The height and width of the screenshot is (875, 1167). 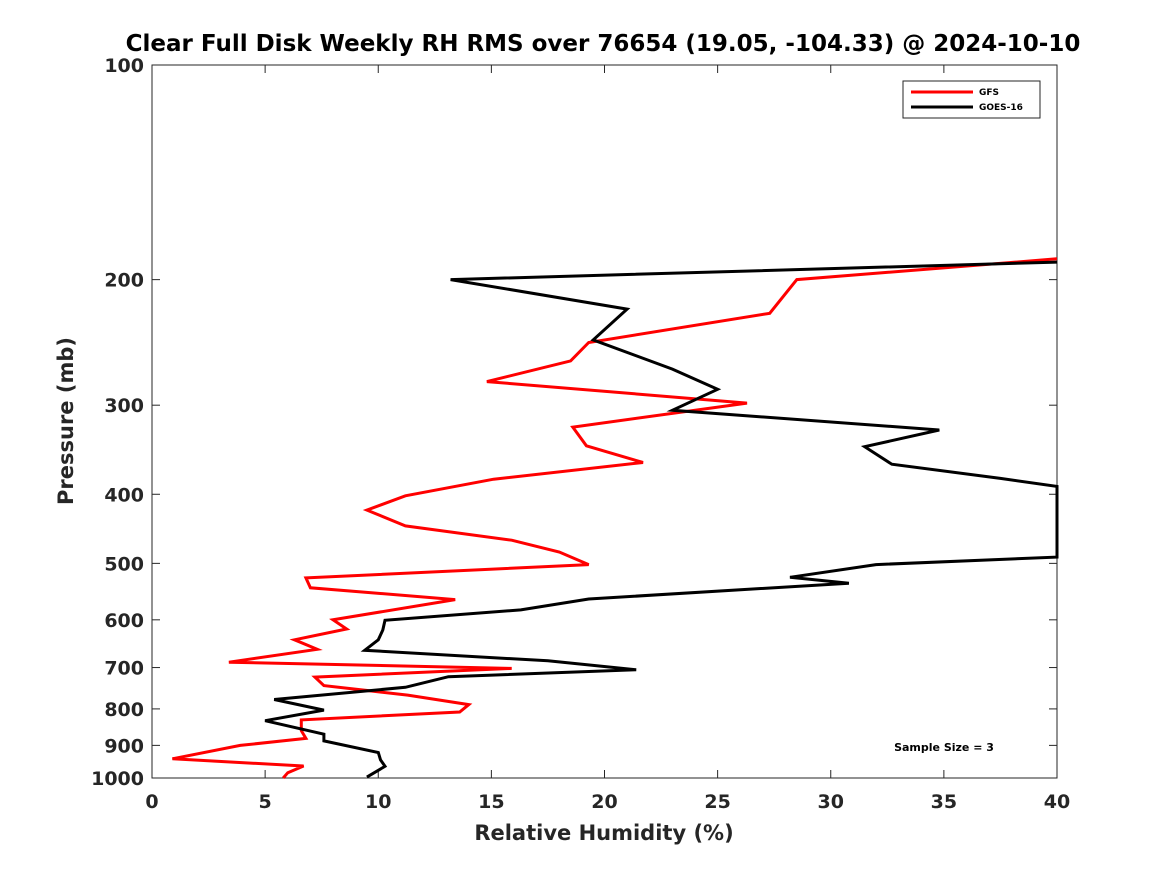 I want to click on y-tick-label: 700, so click(x=124, y=669).